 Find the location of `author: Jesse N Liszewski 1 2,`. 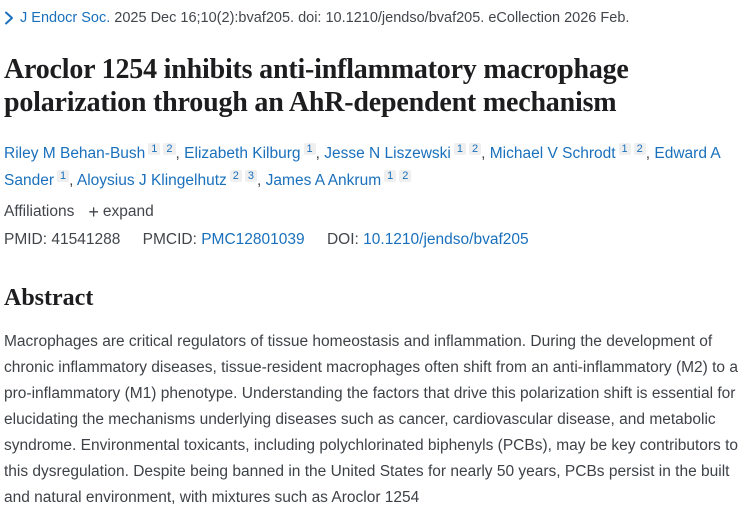

author: Jesse N Liszewski 1 2, is located at coordinates (407, 152).